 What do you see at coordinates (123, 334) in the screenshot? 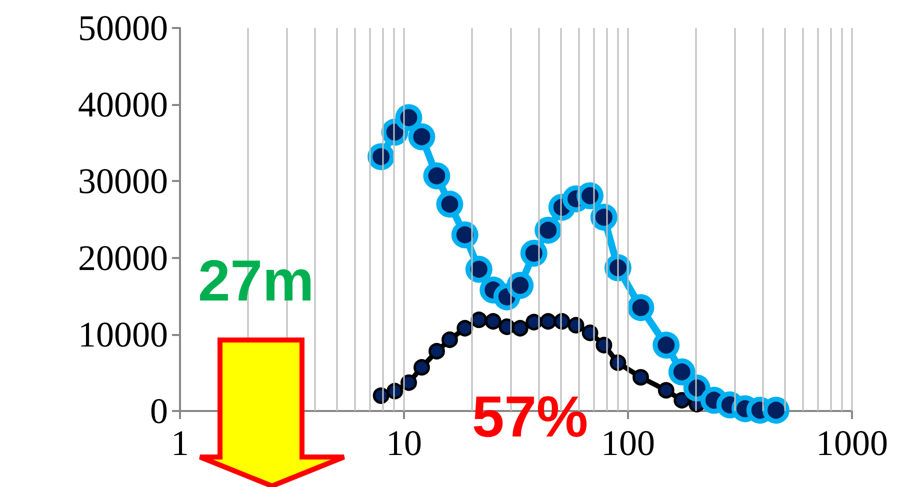
I see `y-tick-label: 10000` at bounding box center [123, 334].